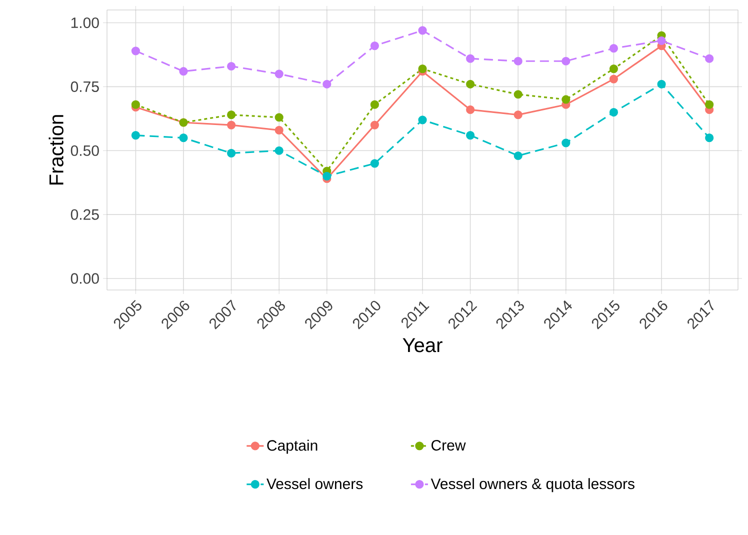 This screenshot has height=535, width=748. Describe the element at coordinates (314, 484) in the screenshot. I see `legend-label: Vessel owners` at that location.